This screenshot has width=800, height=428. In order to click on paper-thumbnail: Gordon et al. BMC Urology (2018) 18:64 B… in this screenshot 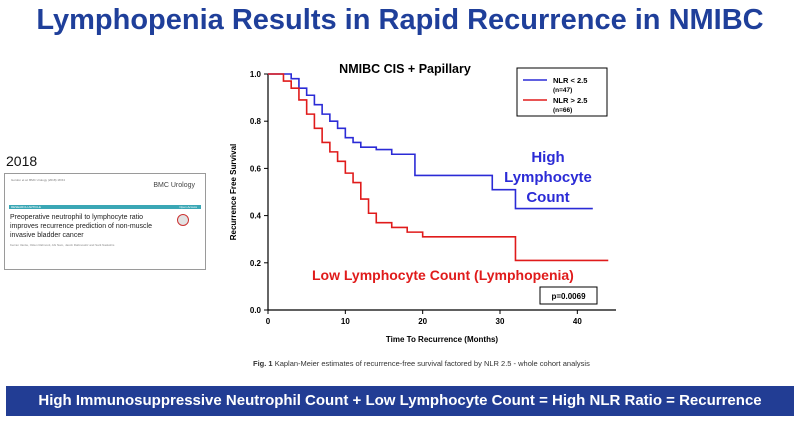, I will do `click(105, 221)`.